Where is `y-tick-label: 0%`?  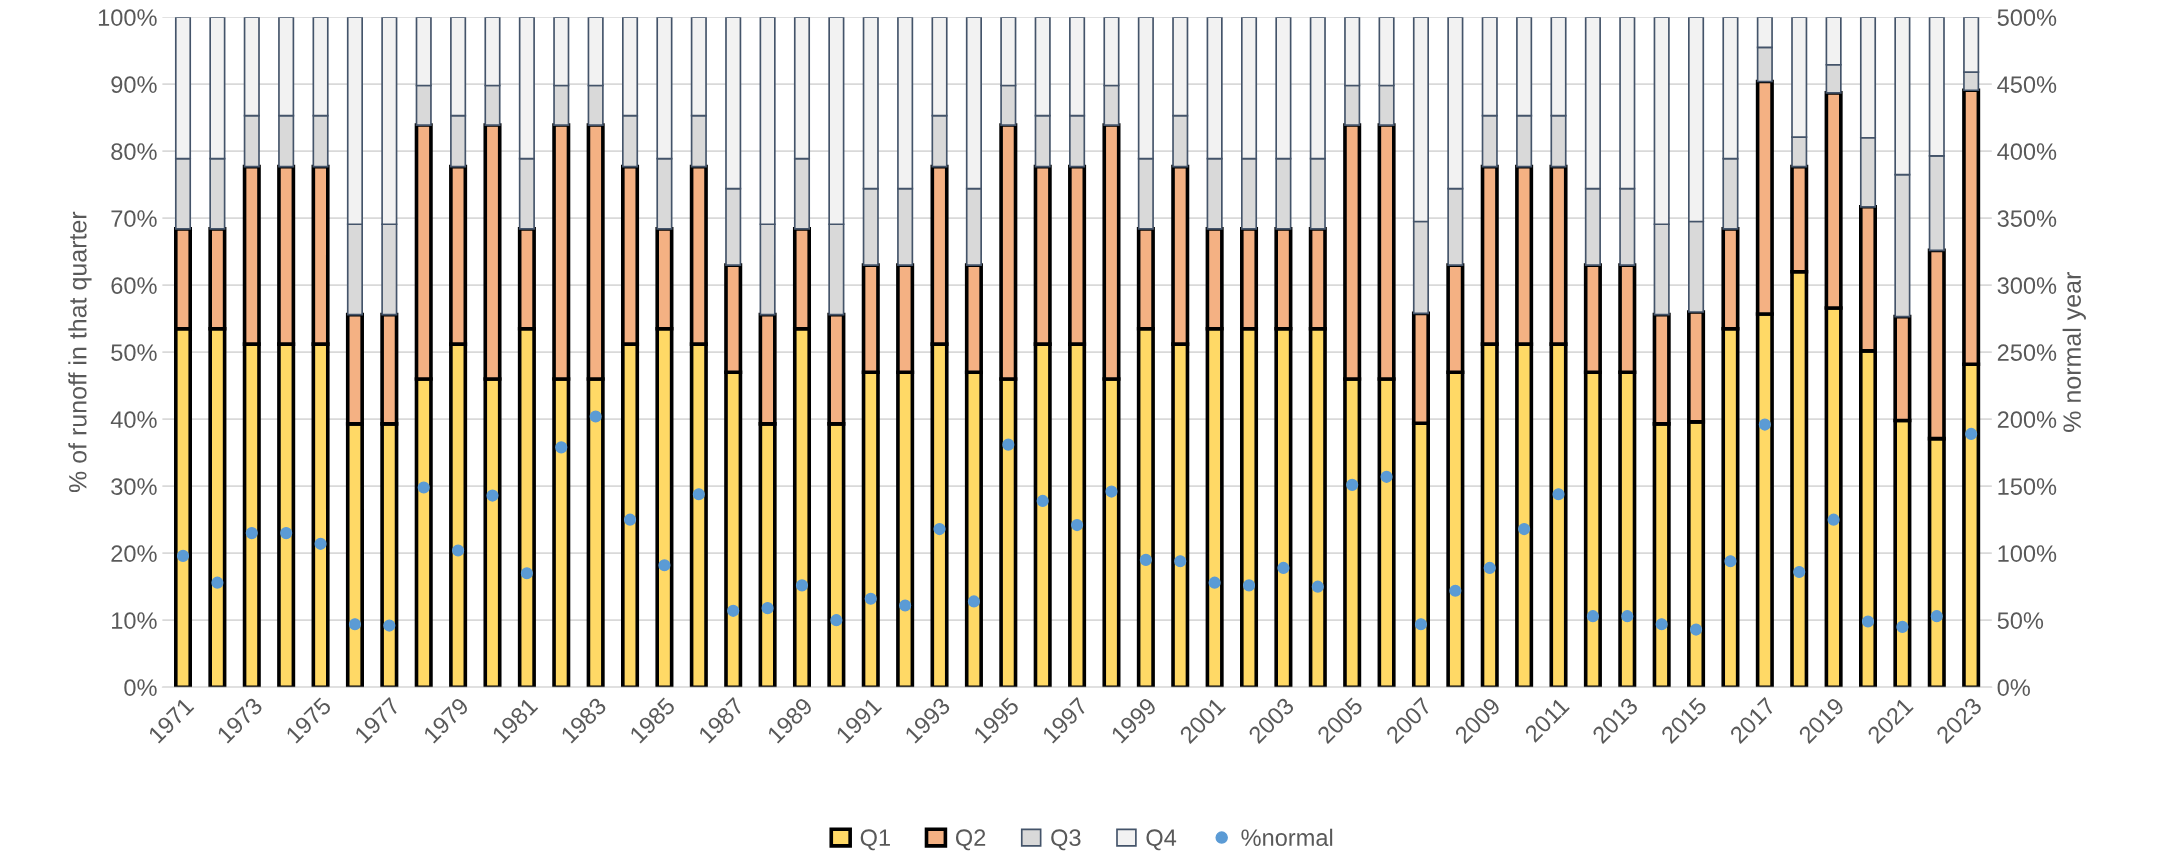
y-tick-label: 0% is located at coordinates (140, 687).